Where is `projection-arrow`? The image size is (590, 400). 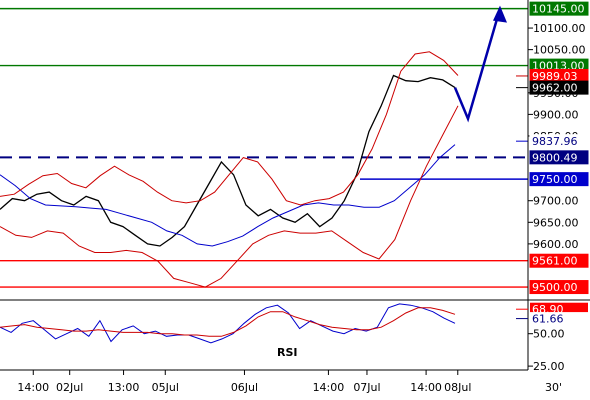 projection-arrow is located at coordinates (480, 64).